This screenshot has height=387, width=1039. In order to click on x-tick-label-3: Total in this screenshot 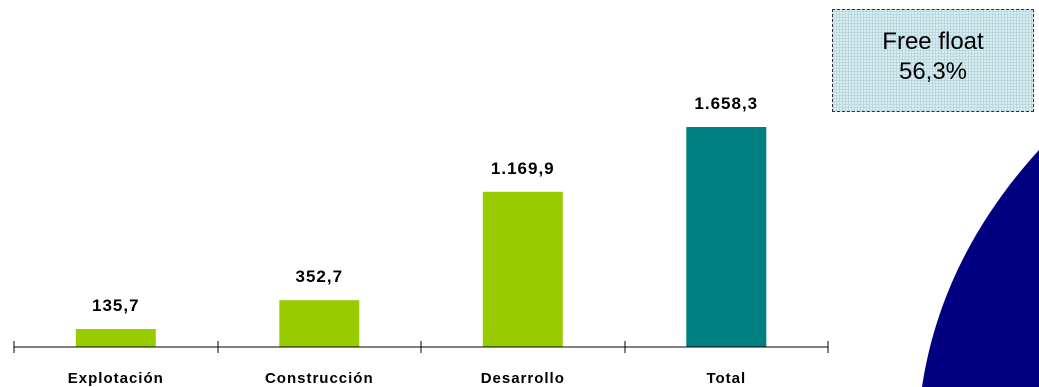, I will do `click(726, 378)`.